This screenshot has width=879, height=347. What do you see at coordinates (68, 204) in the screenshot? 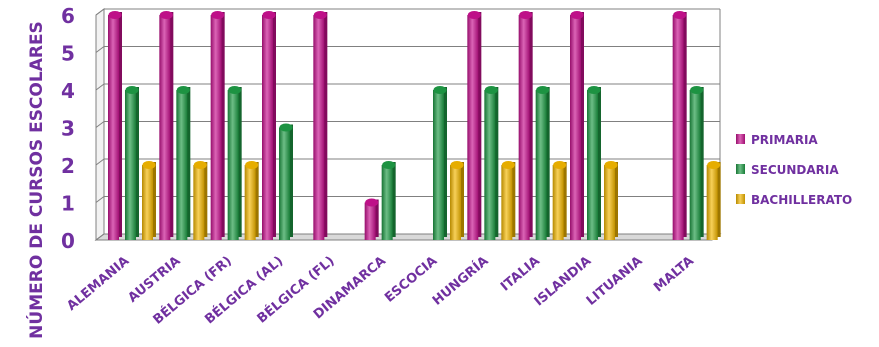
I see `y-tick-label: 1` at bounding box center [68, 204].